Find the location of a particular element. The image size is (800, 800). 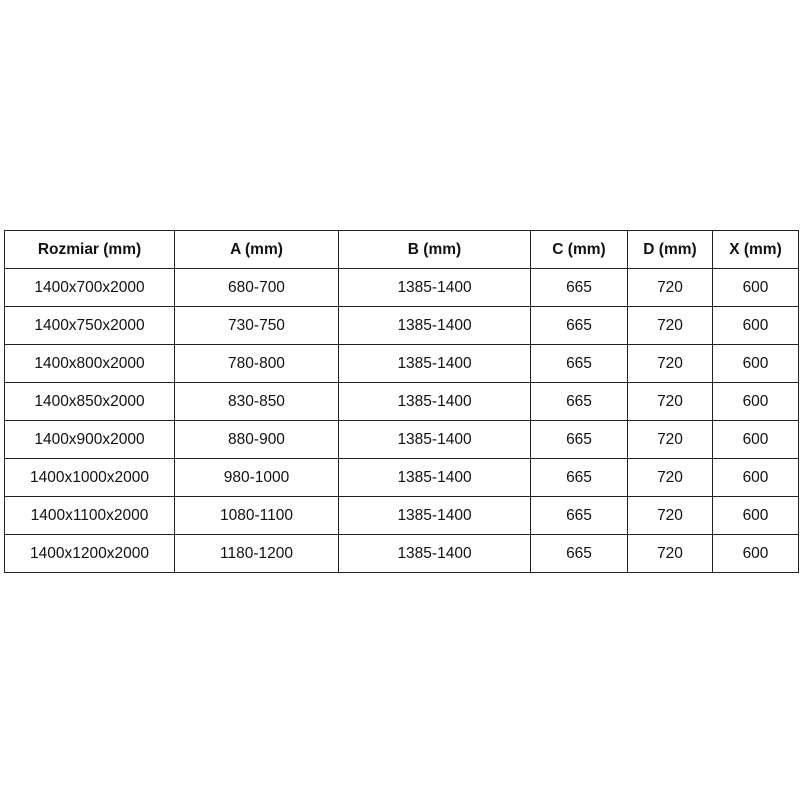

cell-a: 680-700 is located at coordinates (256, 287).